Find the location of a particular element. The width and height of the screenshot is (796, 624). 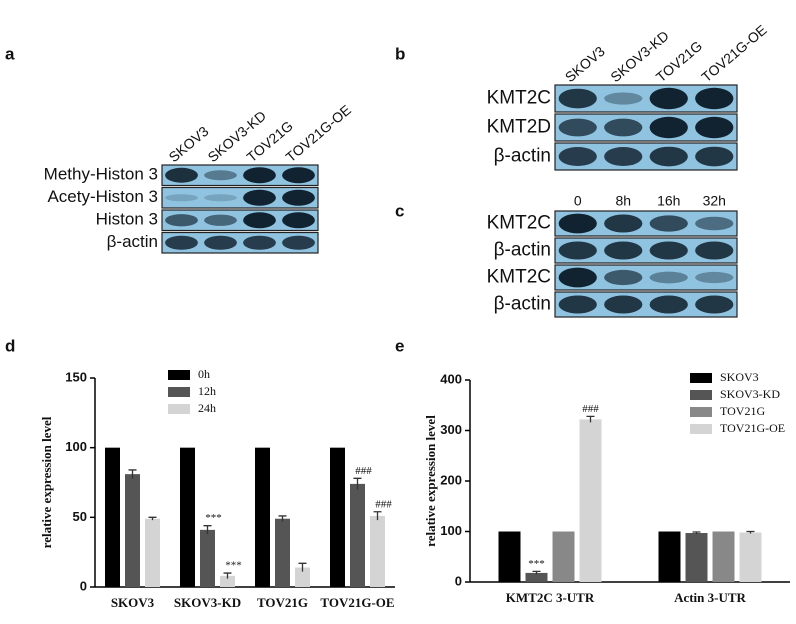

x-tick-label: SKOV3-KD is located at coordinates (207, 602).